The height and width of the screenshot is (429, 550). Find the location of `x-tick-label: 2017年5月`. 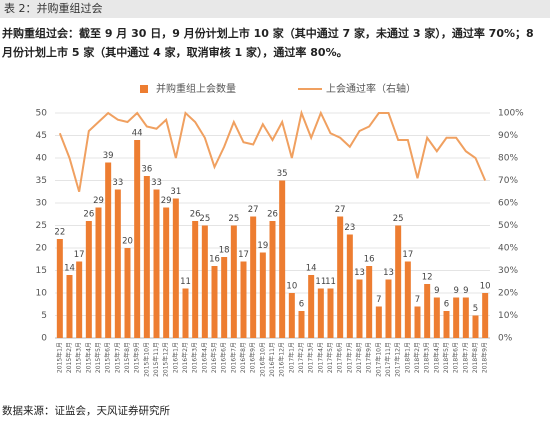

x-tick-label: 2017年5月 is located at coordinates (330, 357).